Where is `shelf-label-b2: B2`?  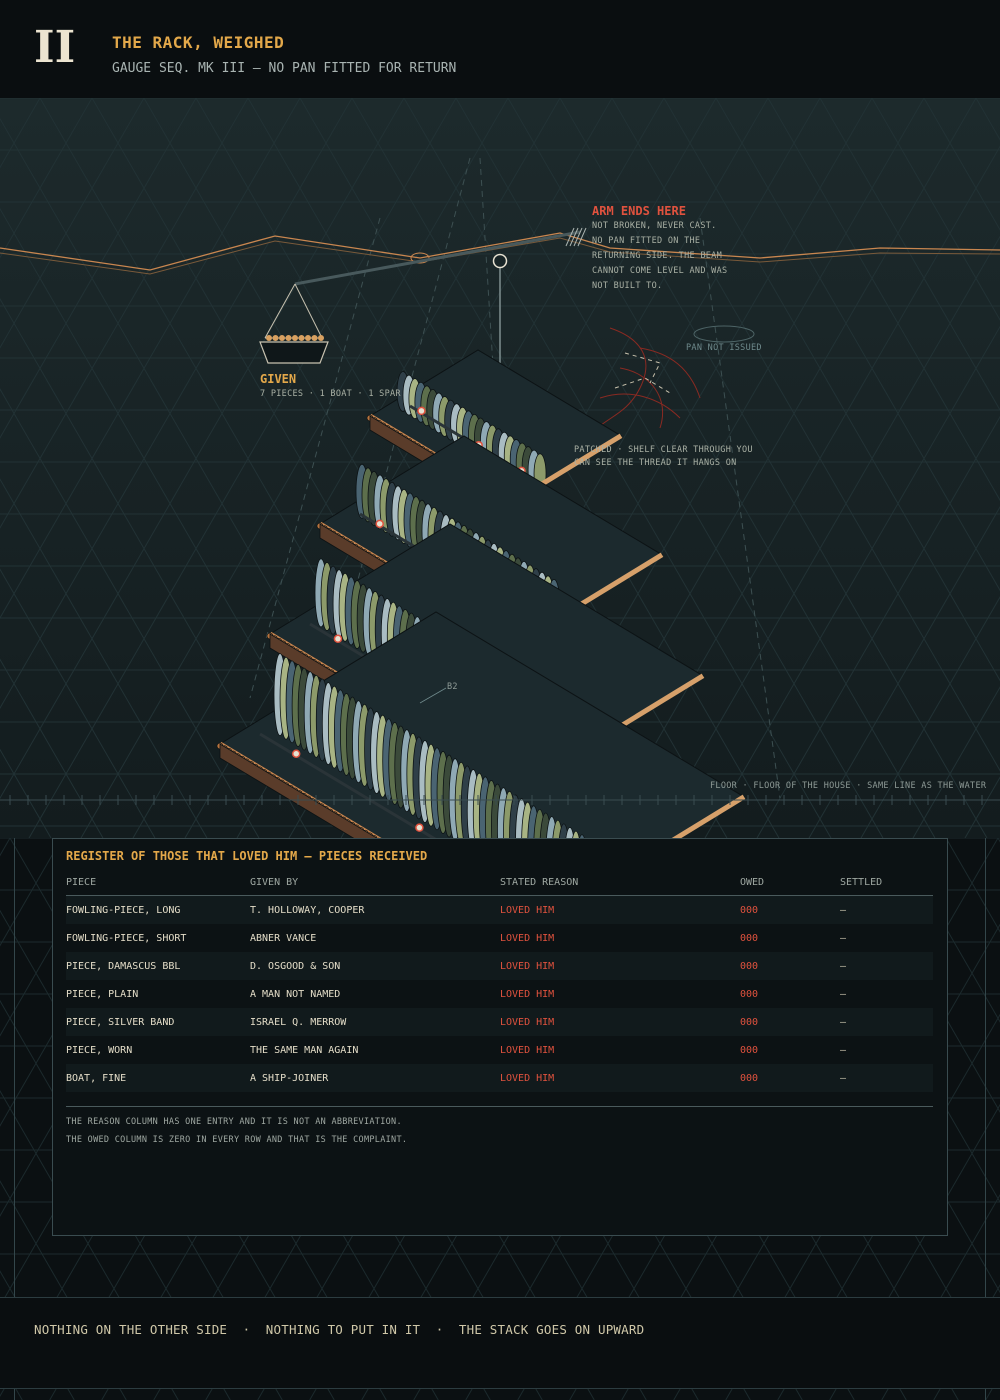
shelf-label-b2: B2 is located at coordinates (452, 687).